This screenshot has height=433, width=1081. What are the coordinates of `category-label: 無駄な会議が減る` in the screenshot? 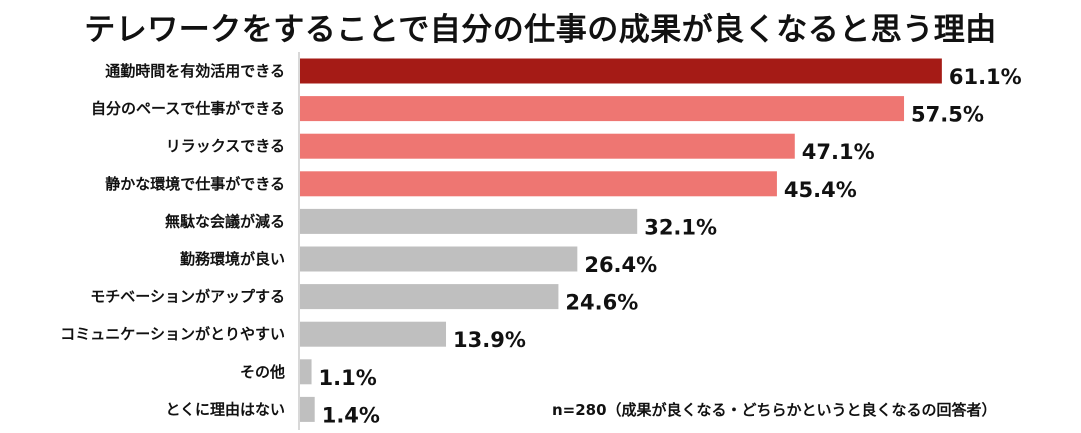 It's located at (225, 221).